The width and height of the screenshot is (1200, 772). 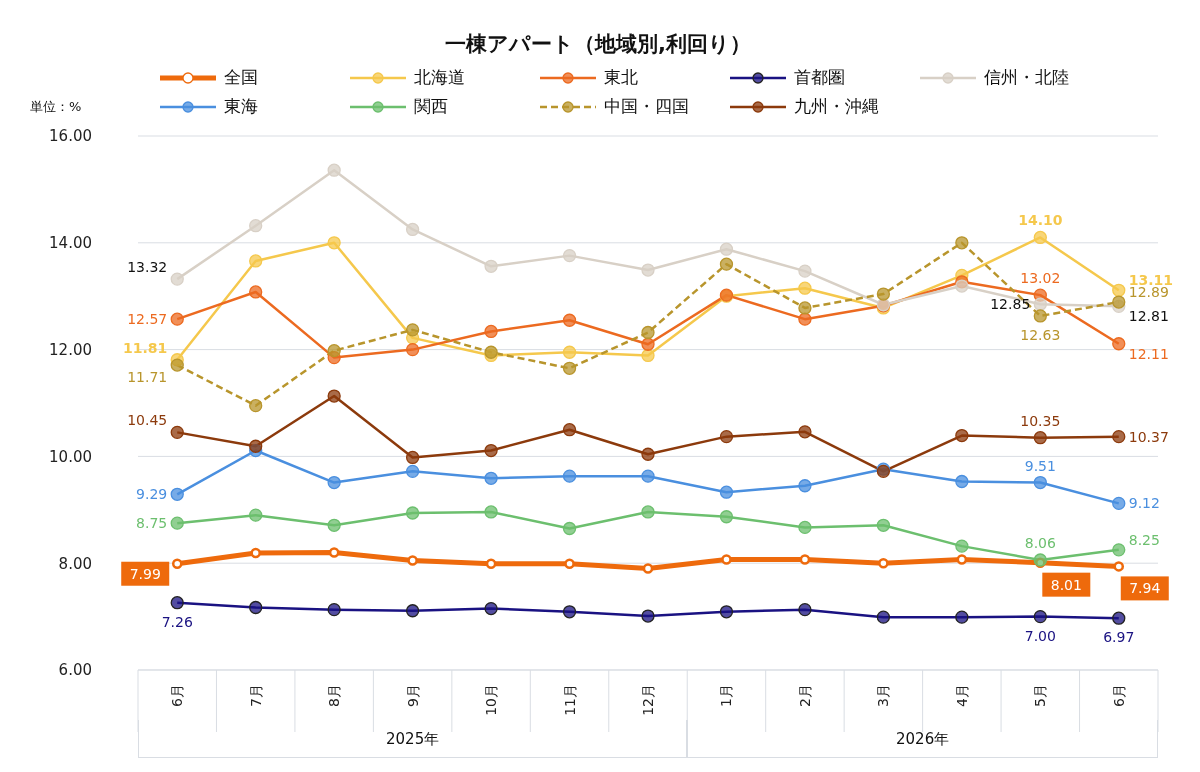 What do you see at coordinates (922, 739) in the screenshot?
I see `text: 2026年` at bounding box center [922, 739].